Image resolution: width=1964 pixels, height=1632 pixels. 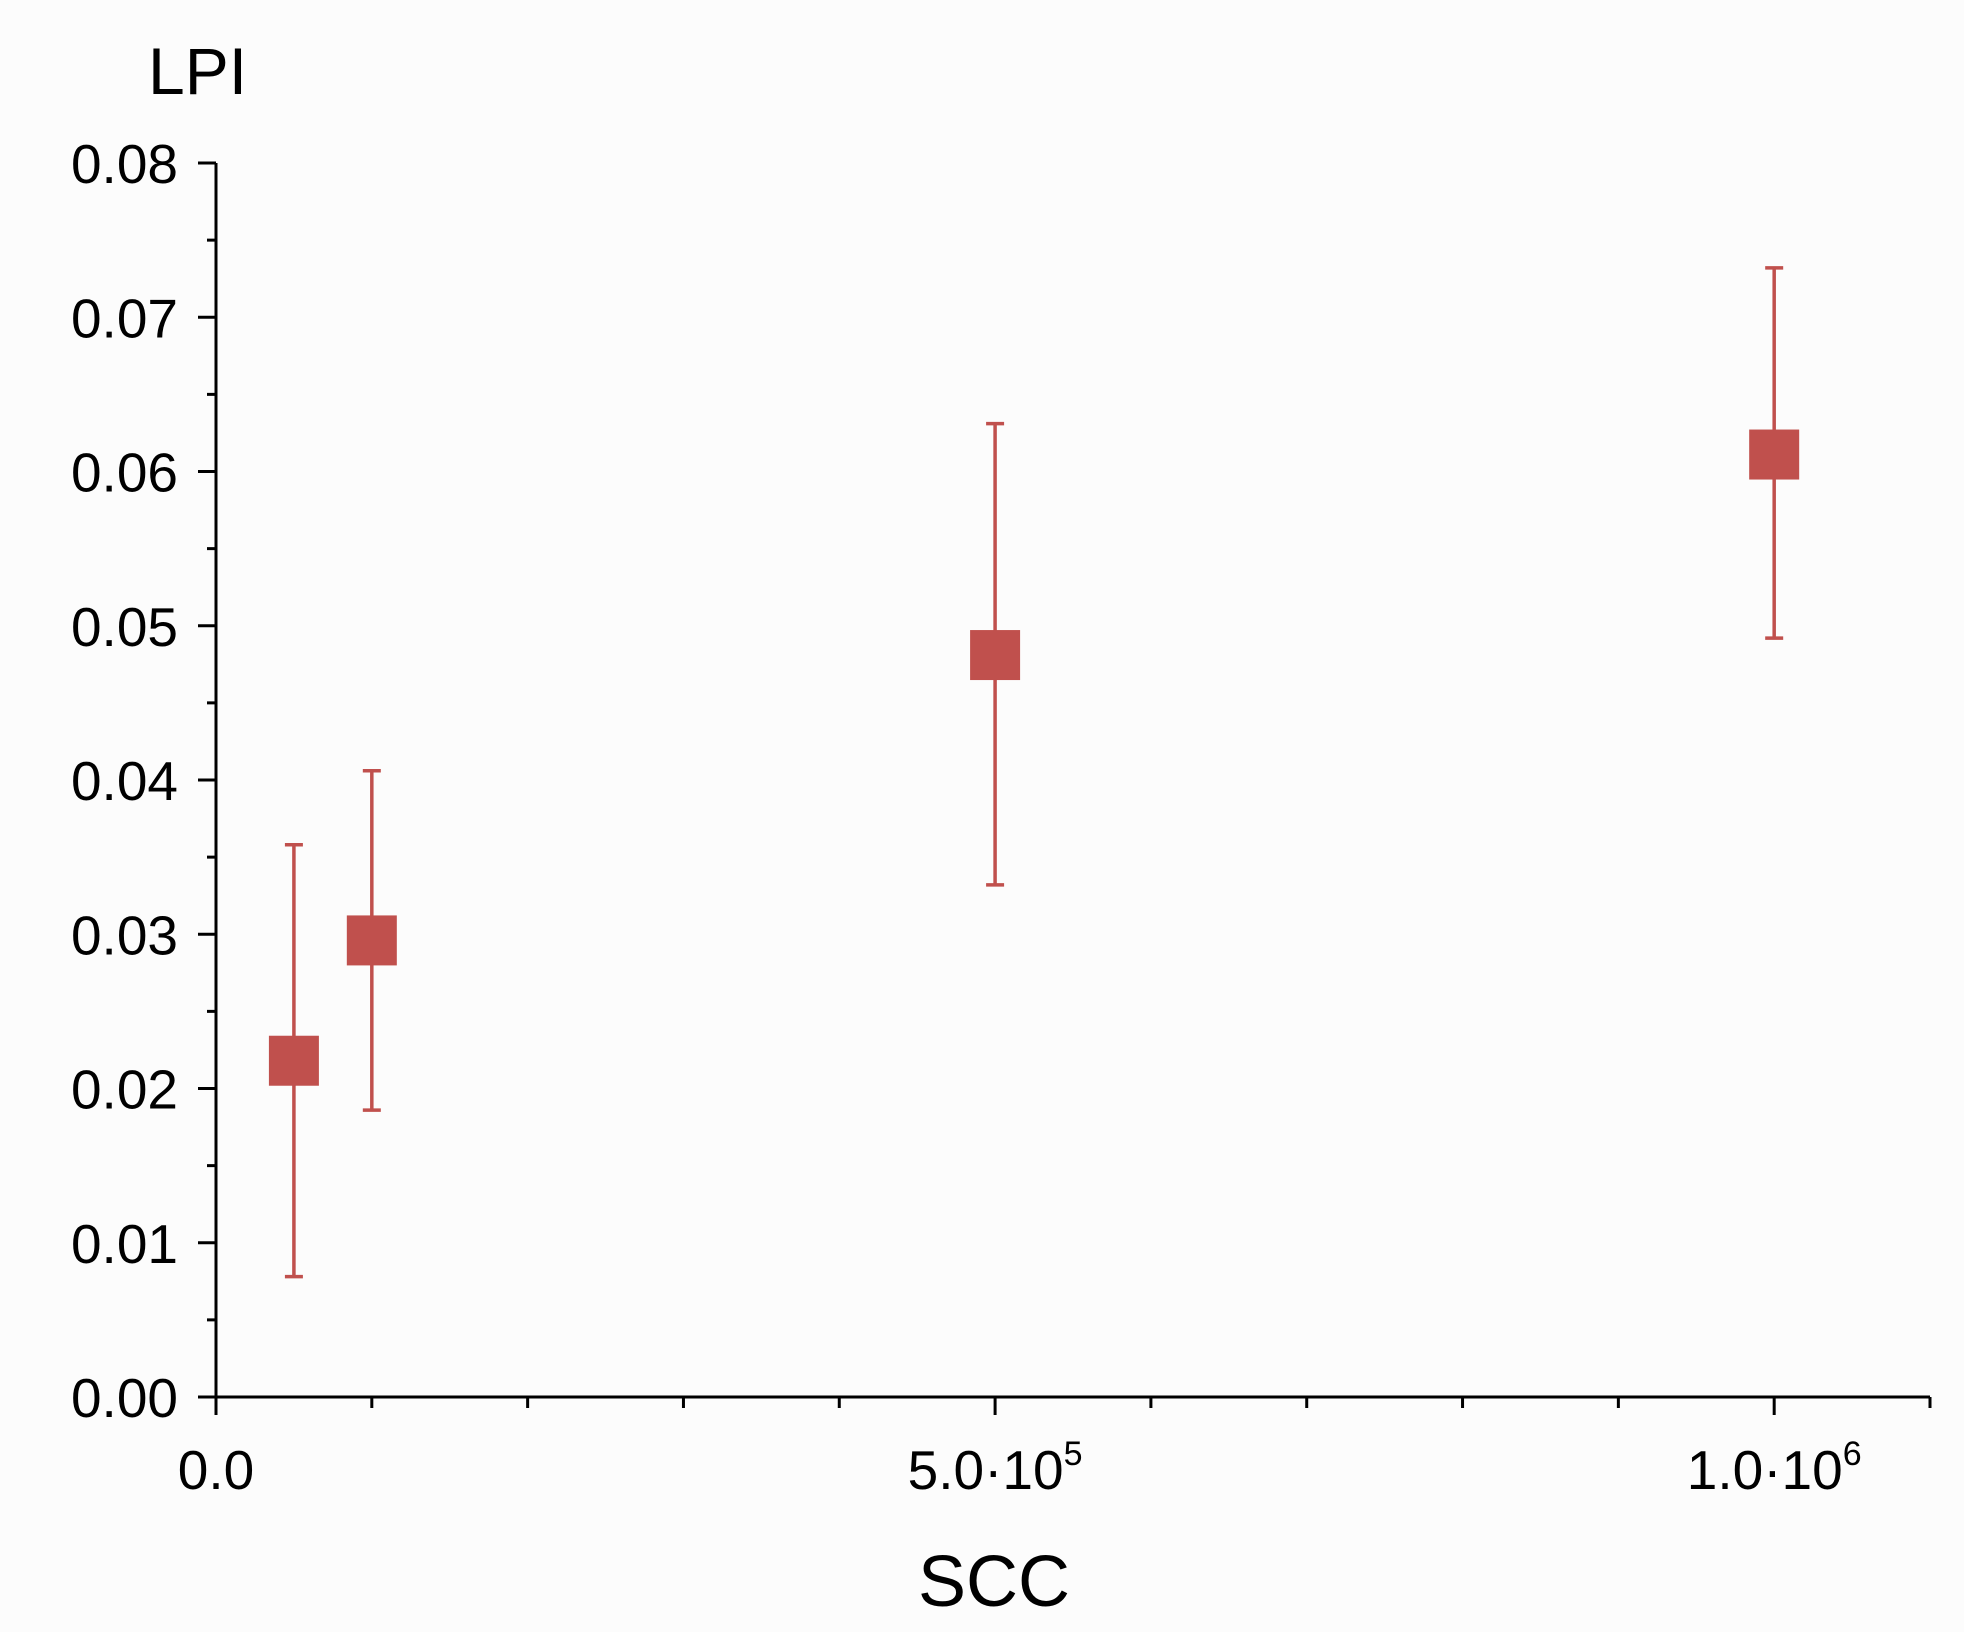 I want to click on y-tick-label: 0.08, so click(x=124, y=164).